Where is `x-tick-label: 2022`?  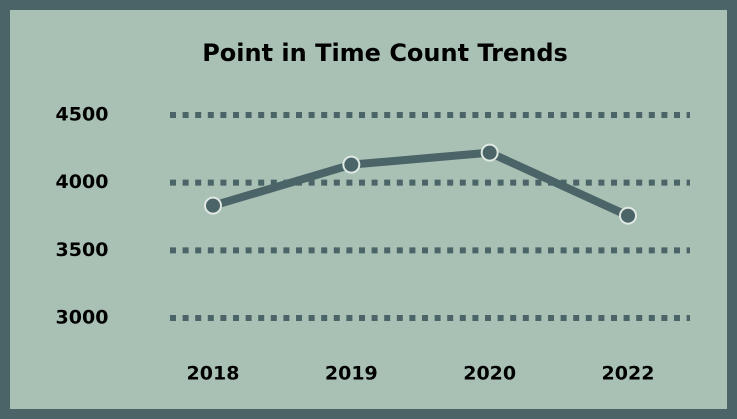 x-tick-label: 2022 is located at coordinates (628, 374).